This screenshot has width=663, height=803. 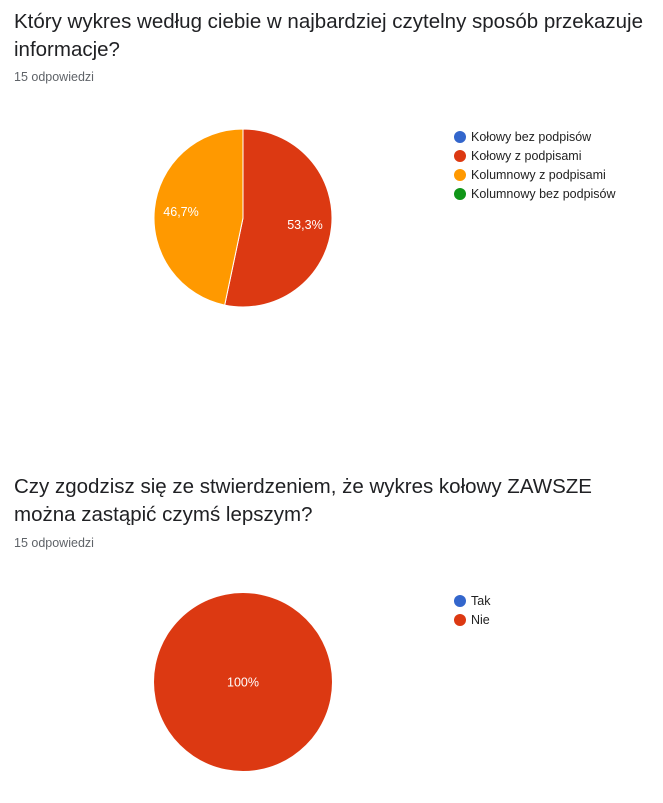 I want to click on pie-chart: 53,3% 46,7%, so click(x=243, y=218).